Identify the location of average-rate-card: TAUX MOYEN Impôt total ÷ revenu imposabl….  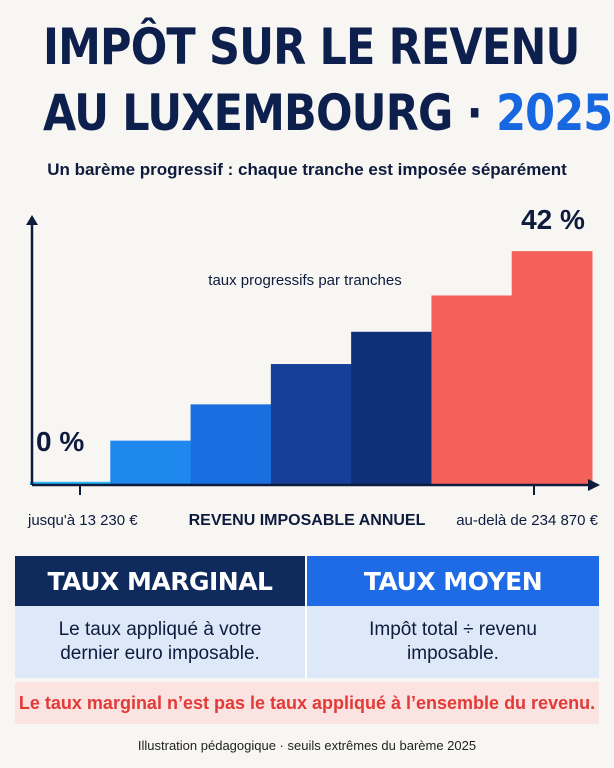
(453, 617).